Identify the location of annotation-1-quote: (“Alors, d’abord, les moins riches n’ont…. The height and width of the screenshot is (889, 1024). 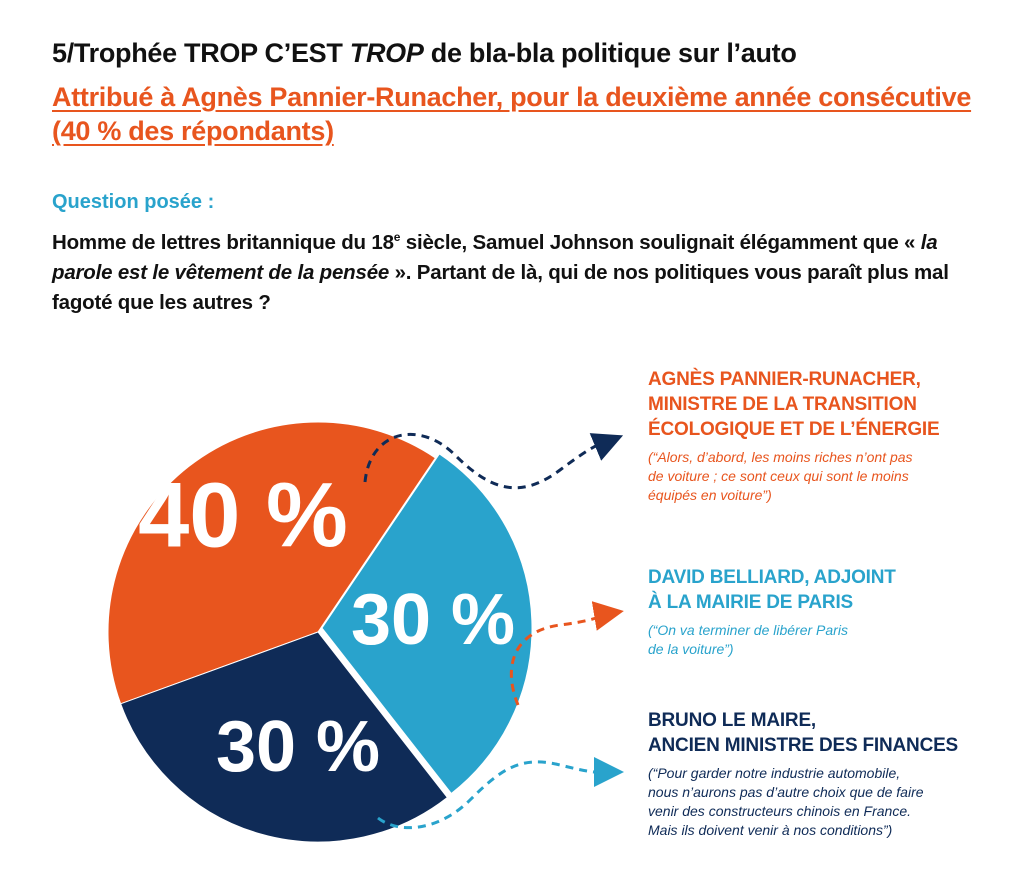
(780, 476).